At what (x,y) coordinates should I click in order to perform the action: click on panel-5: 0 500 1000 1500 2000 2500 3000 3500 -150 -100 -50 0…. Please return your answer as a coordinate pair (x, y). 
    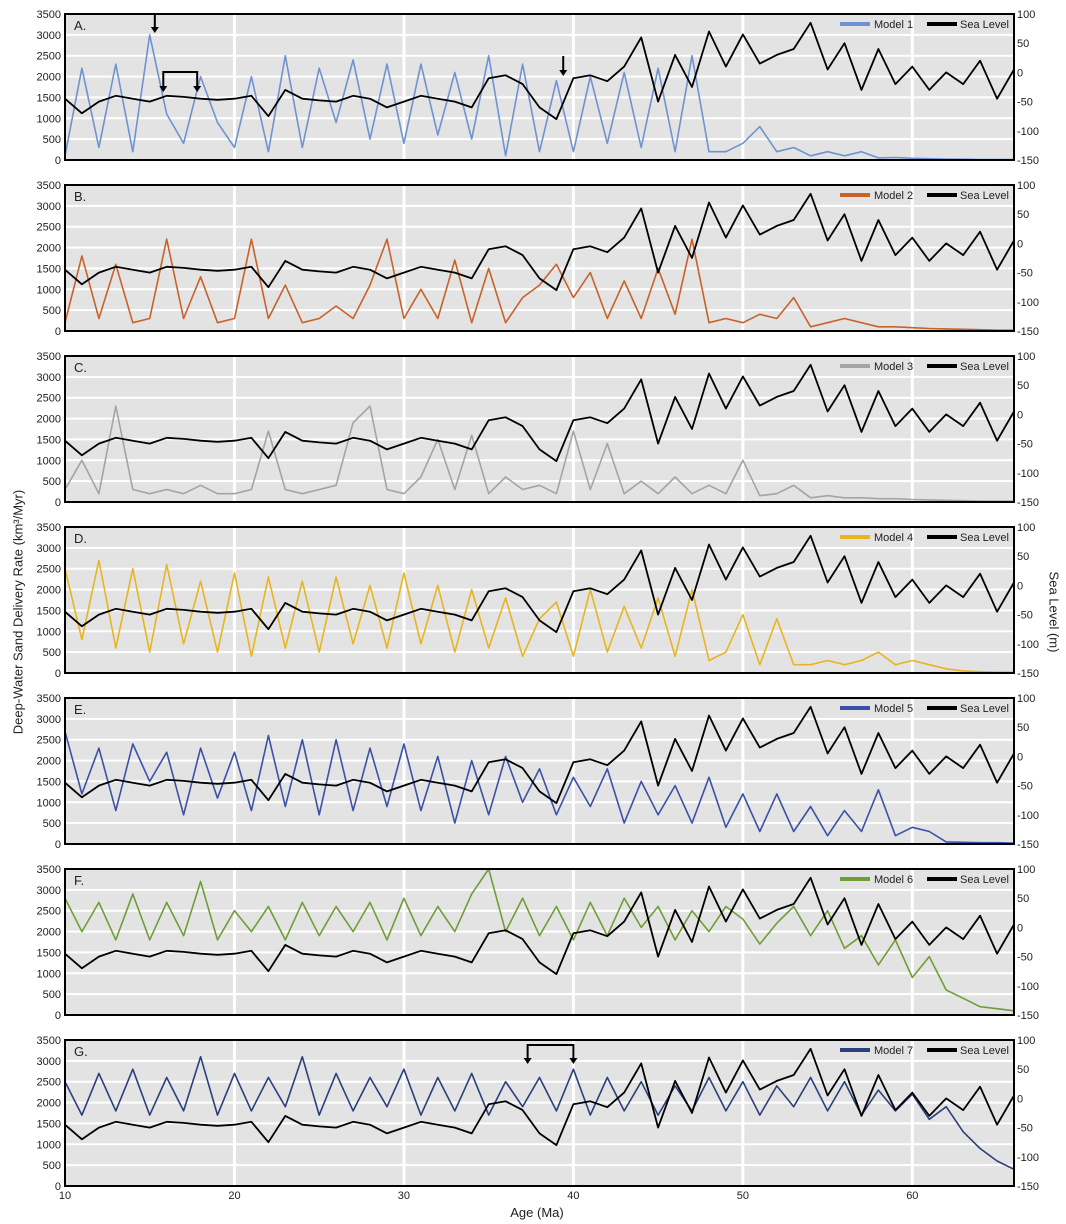
    Looking at the image, I should click on (538, 772).